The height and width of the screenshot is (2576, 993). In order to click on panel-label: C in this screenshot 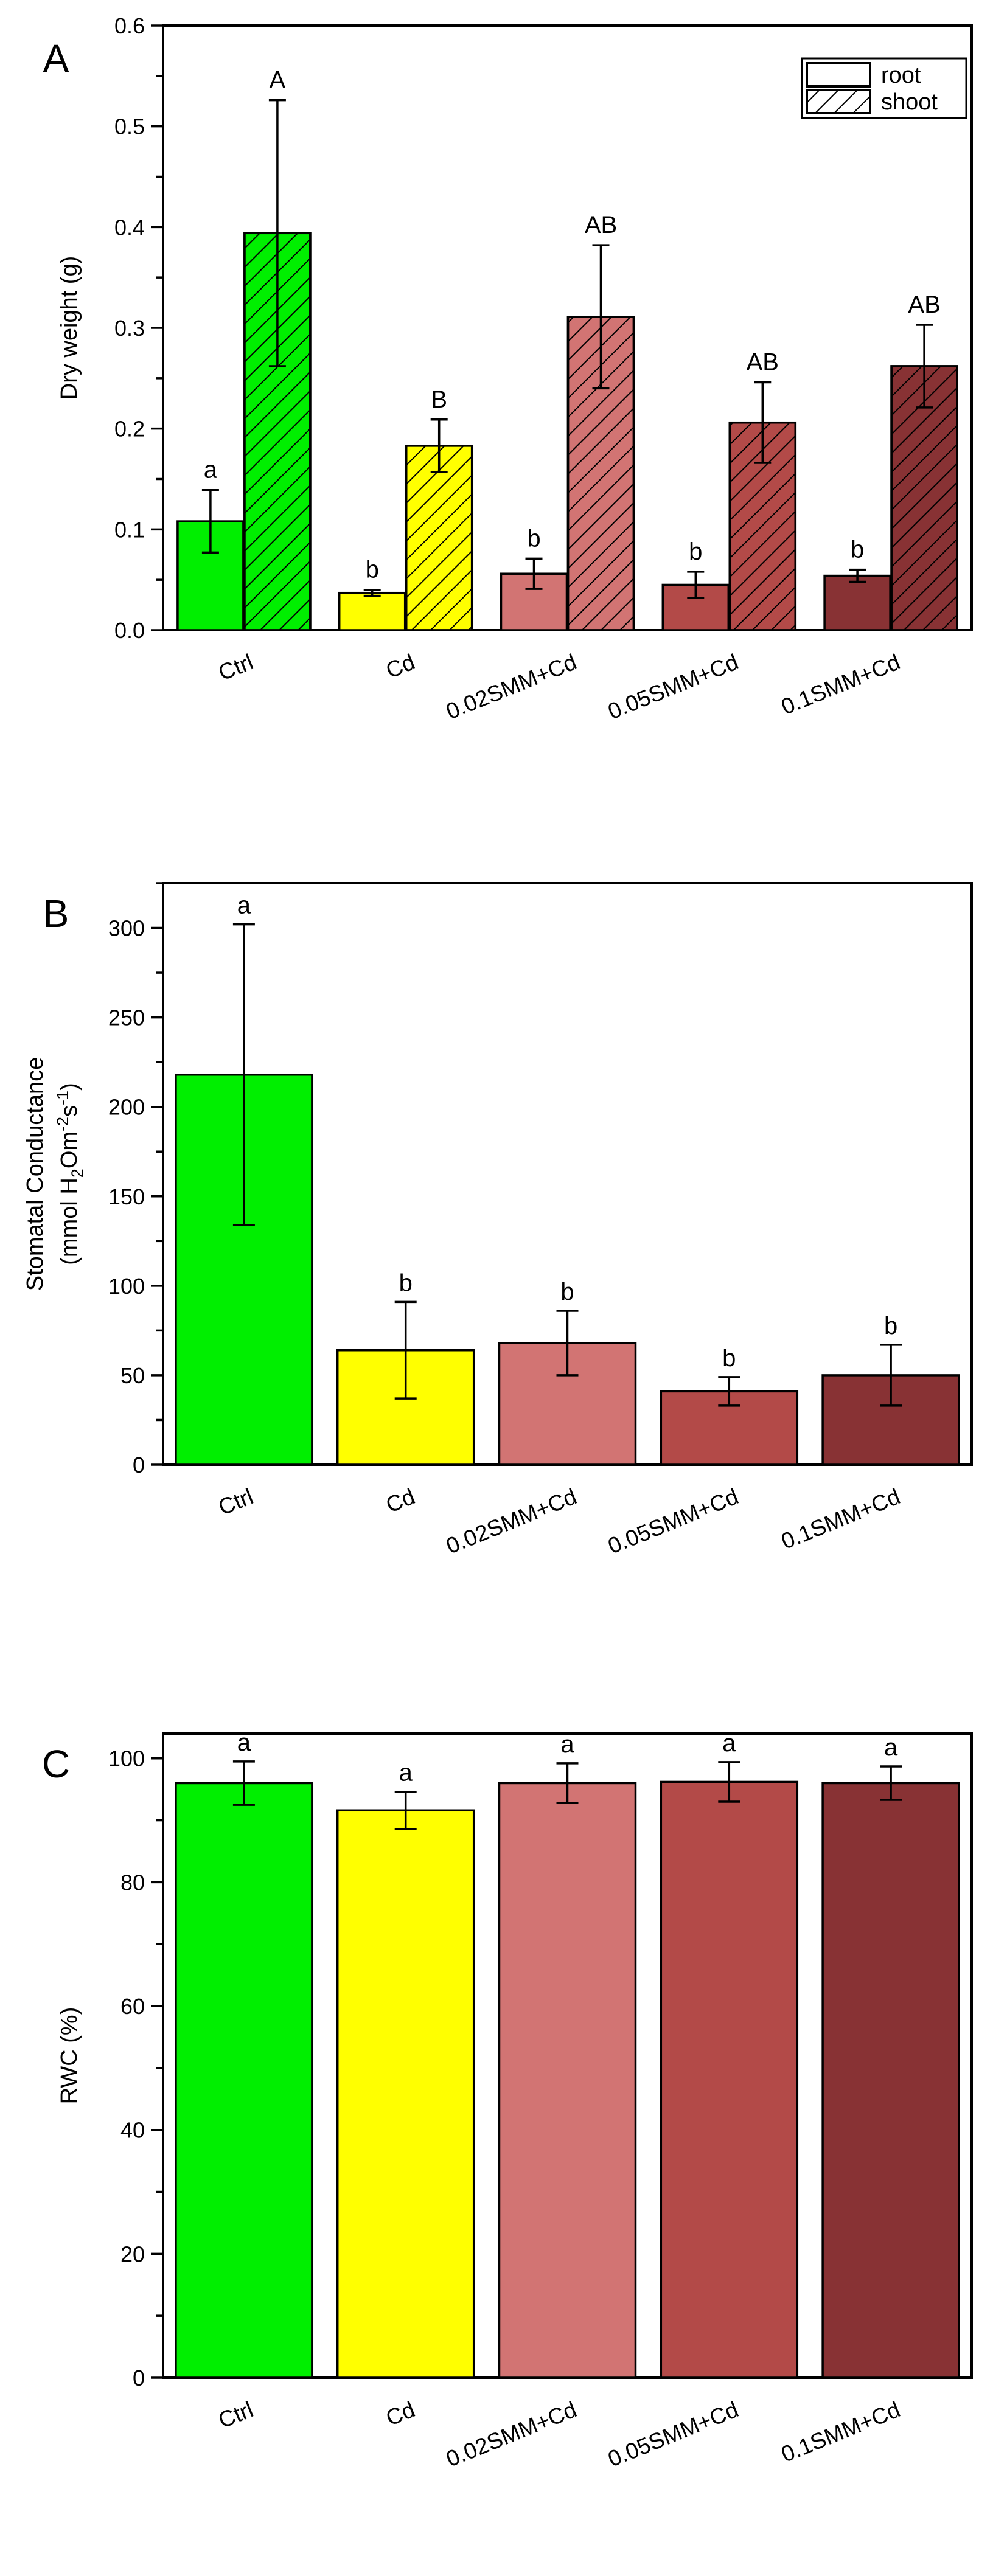, I will do `click(56, 1764)`.